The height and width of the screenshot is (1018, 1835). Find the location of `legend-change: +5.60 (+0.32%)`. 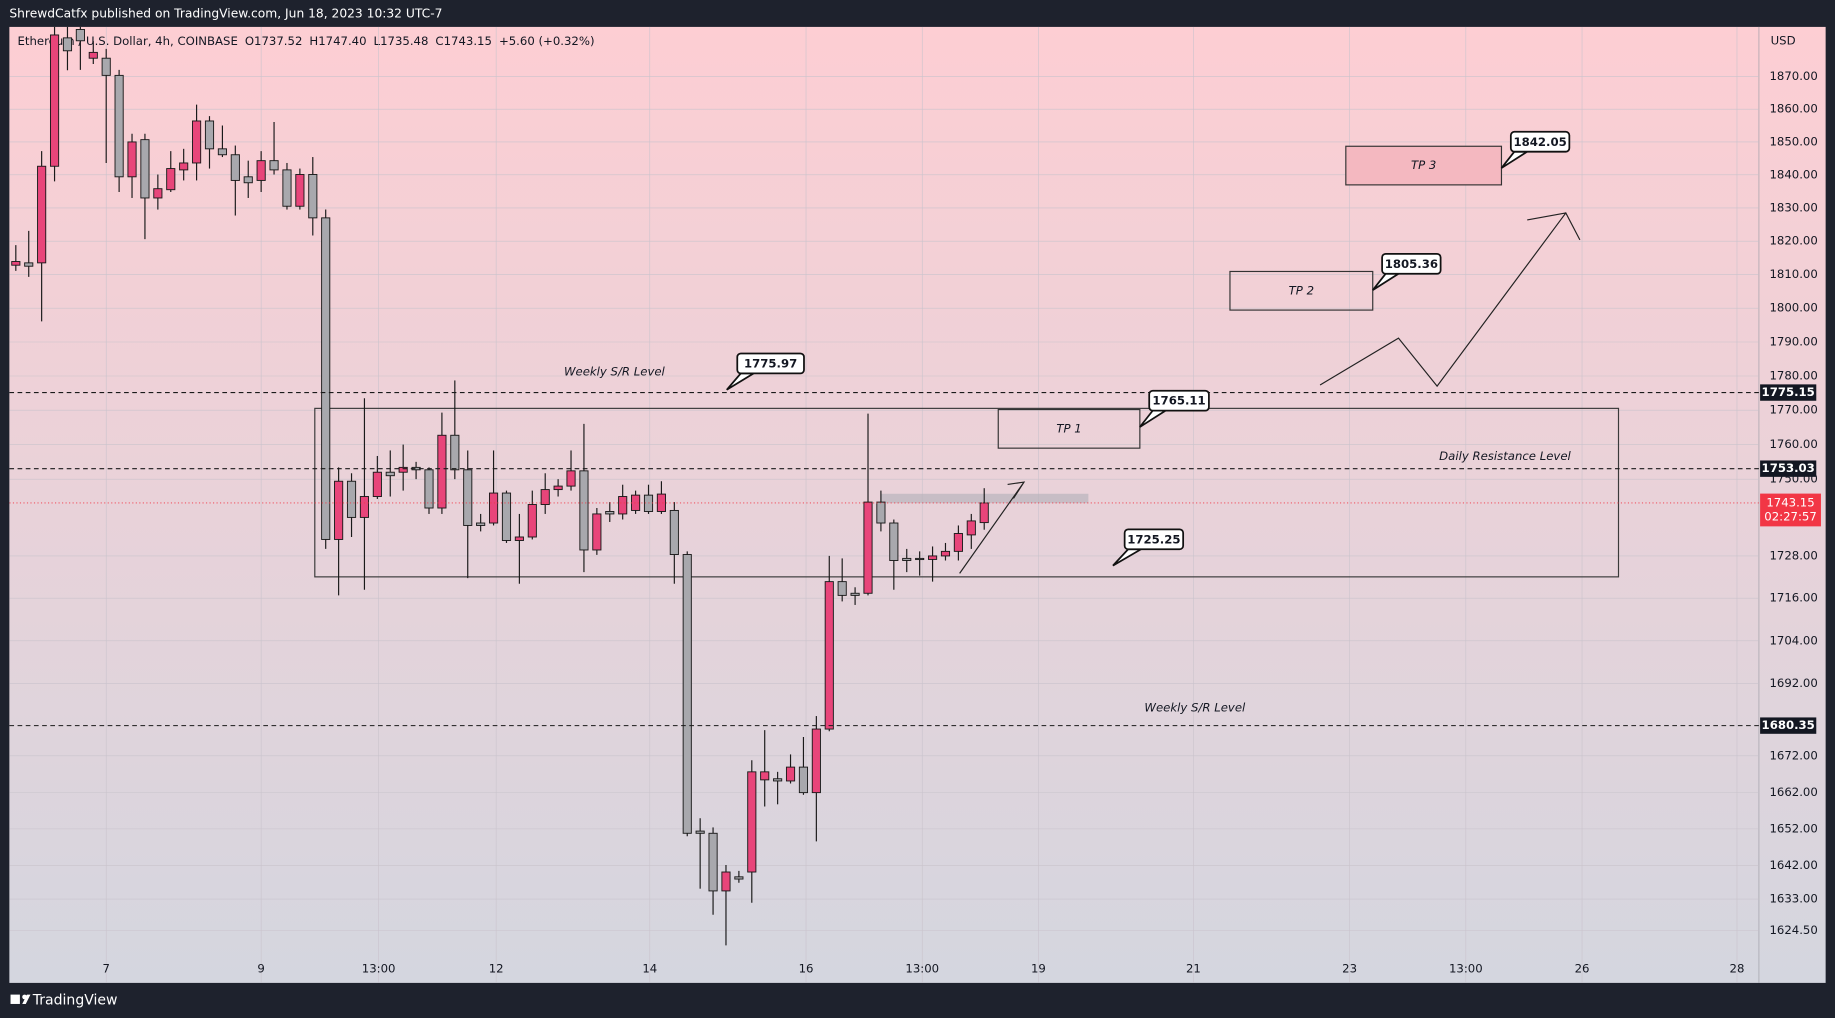

legend-change: +5.60 (+0.32%) is located at coordinates (547, 40).